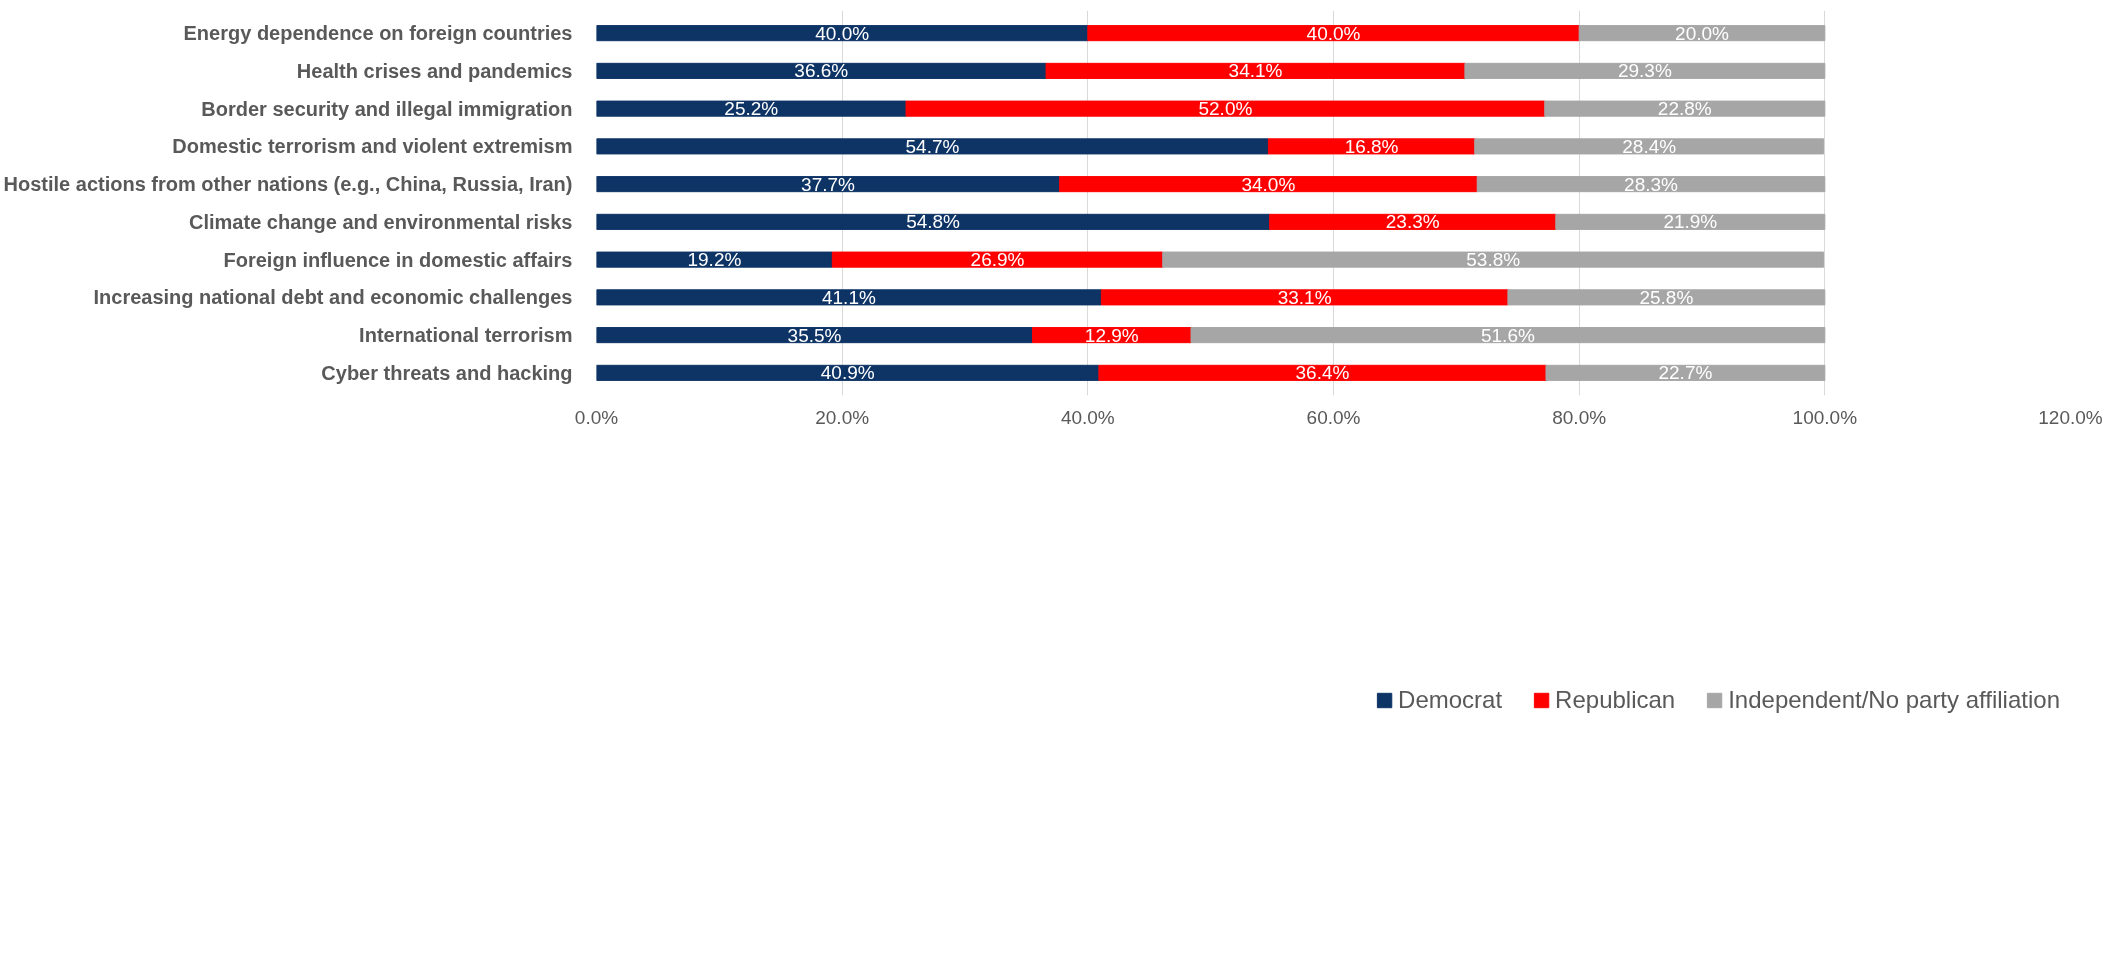 The width and height of the screenshot is (2126, 960). I want to click on data-label: 40.9%, so click(847, 373).